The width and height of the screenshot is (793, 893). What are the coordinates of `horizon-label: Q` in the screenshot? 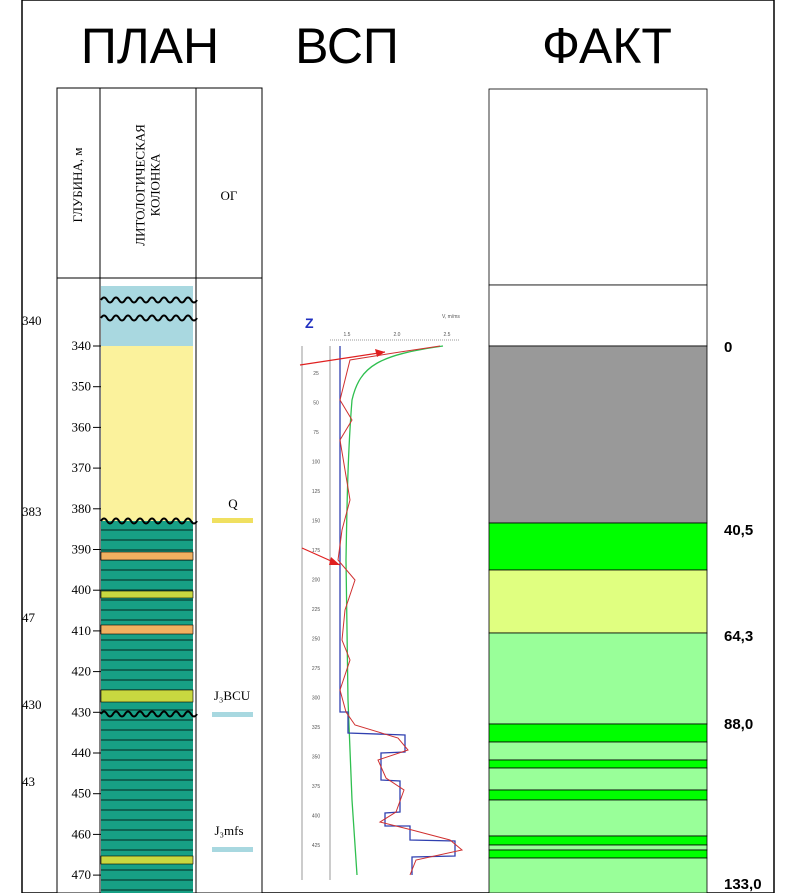 It's located at (233, 503).